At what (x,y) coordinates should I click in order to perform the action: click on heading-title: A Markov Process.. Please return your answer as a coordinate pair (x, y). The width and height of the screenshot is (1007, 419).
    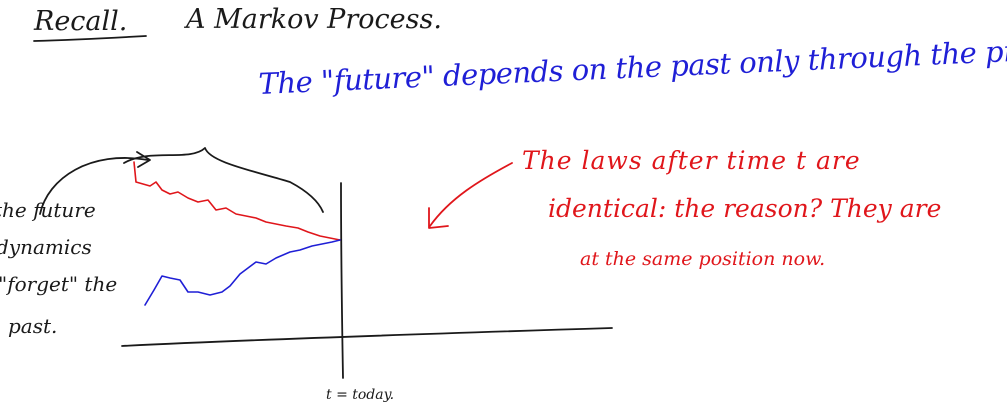
    Looking at the image, I should click on (314, 19).